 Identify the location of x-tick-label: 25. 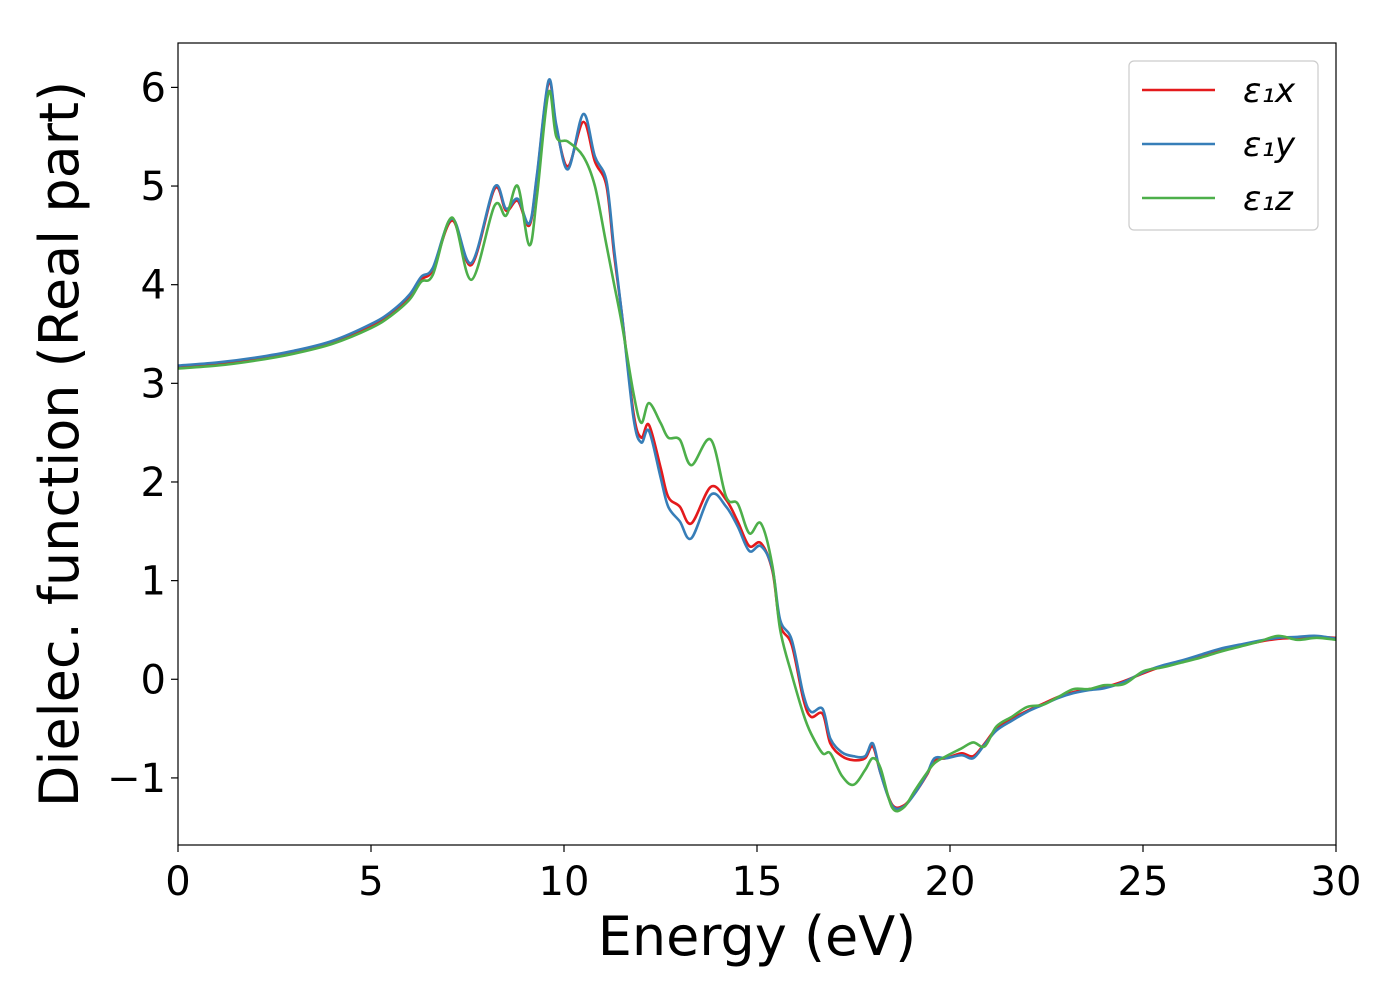
(1143, 882).